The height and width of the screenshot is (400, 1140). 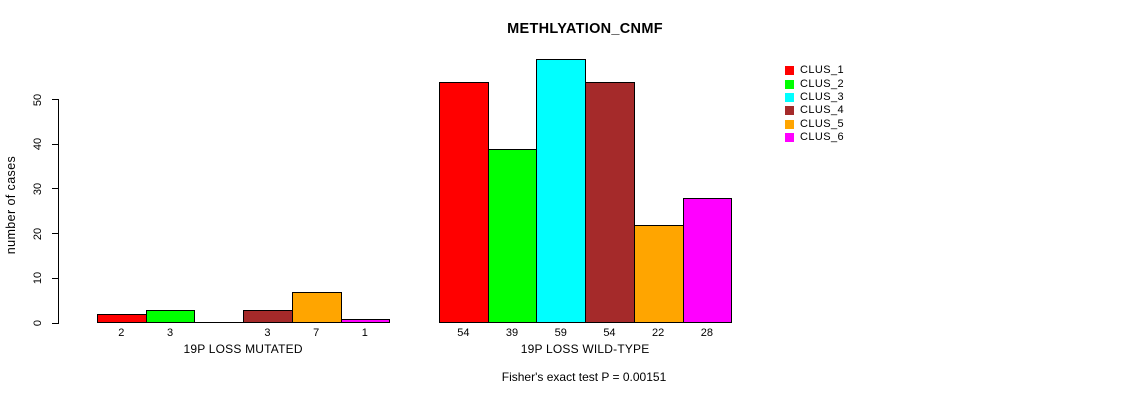 What do you see at coordinates (38, 278) in the screenshot?
I see `y-axis-tick-label: 10` at bounding box center [38, 278].